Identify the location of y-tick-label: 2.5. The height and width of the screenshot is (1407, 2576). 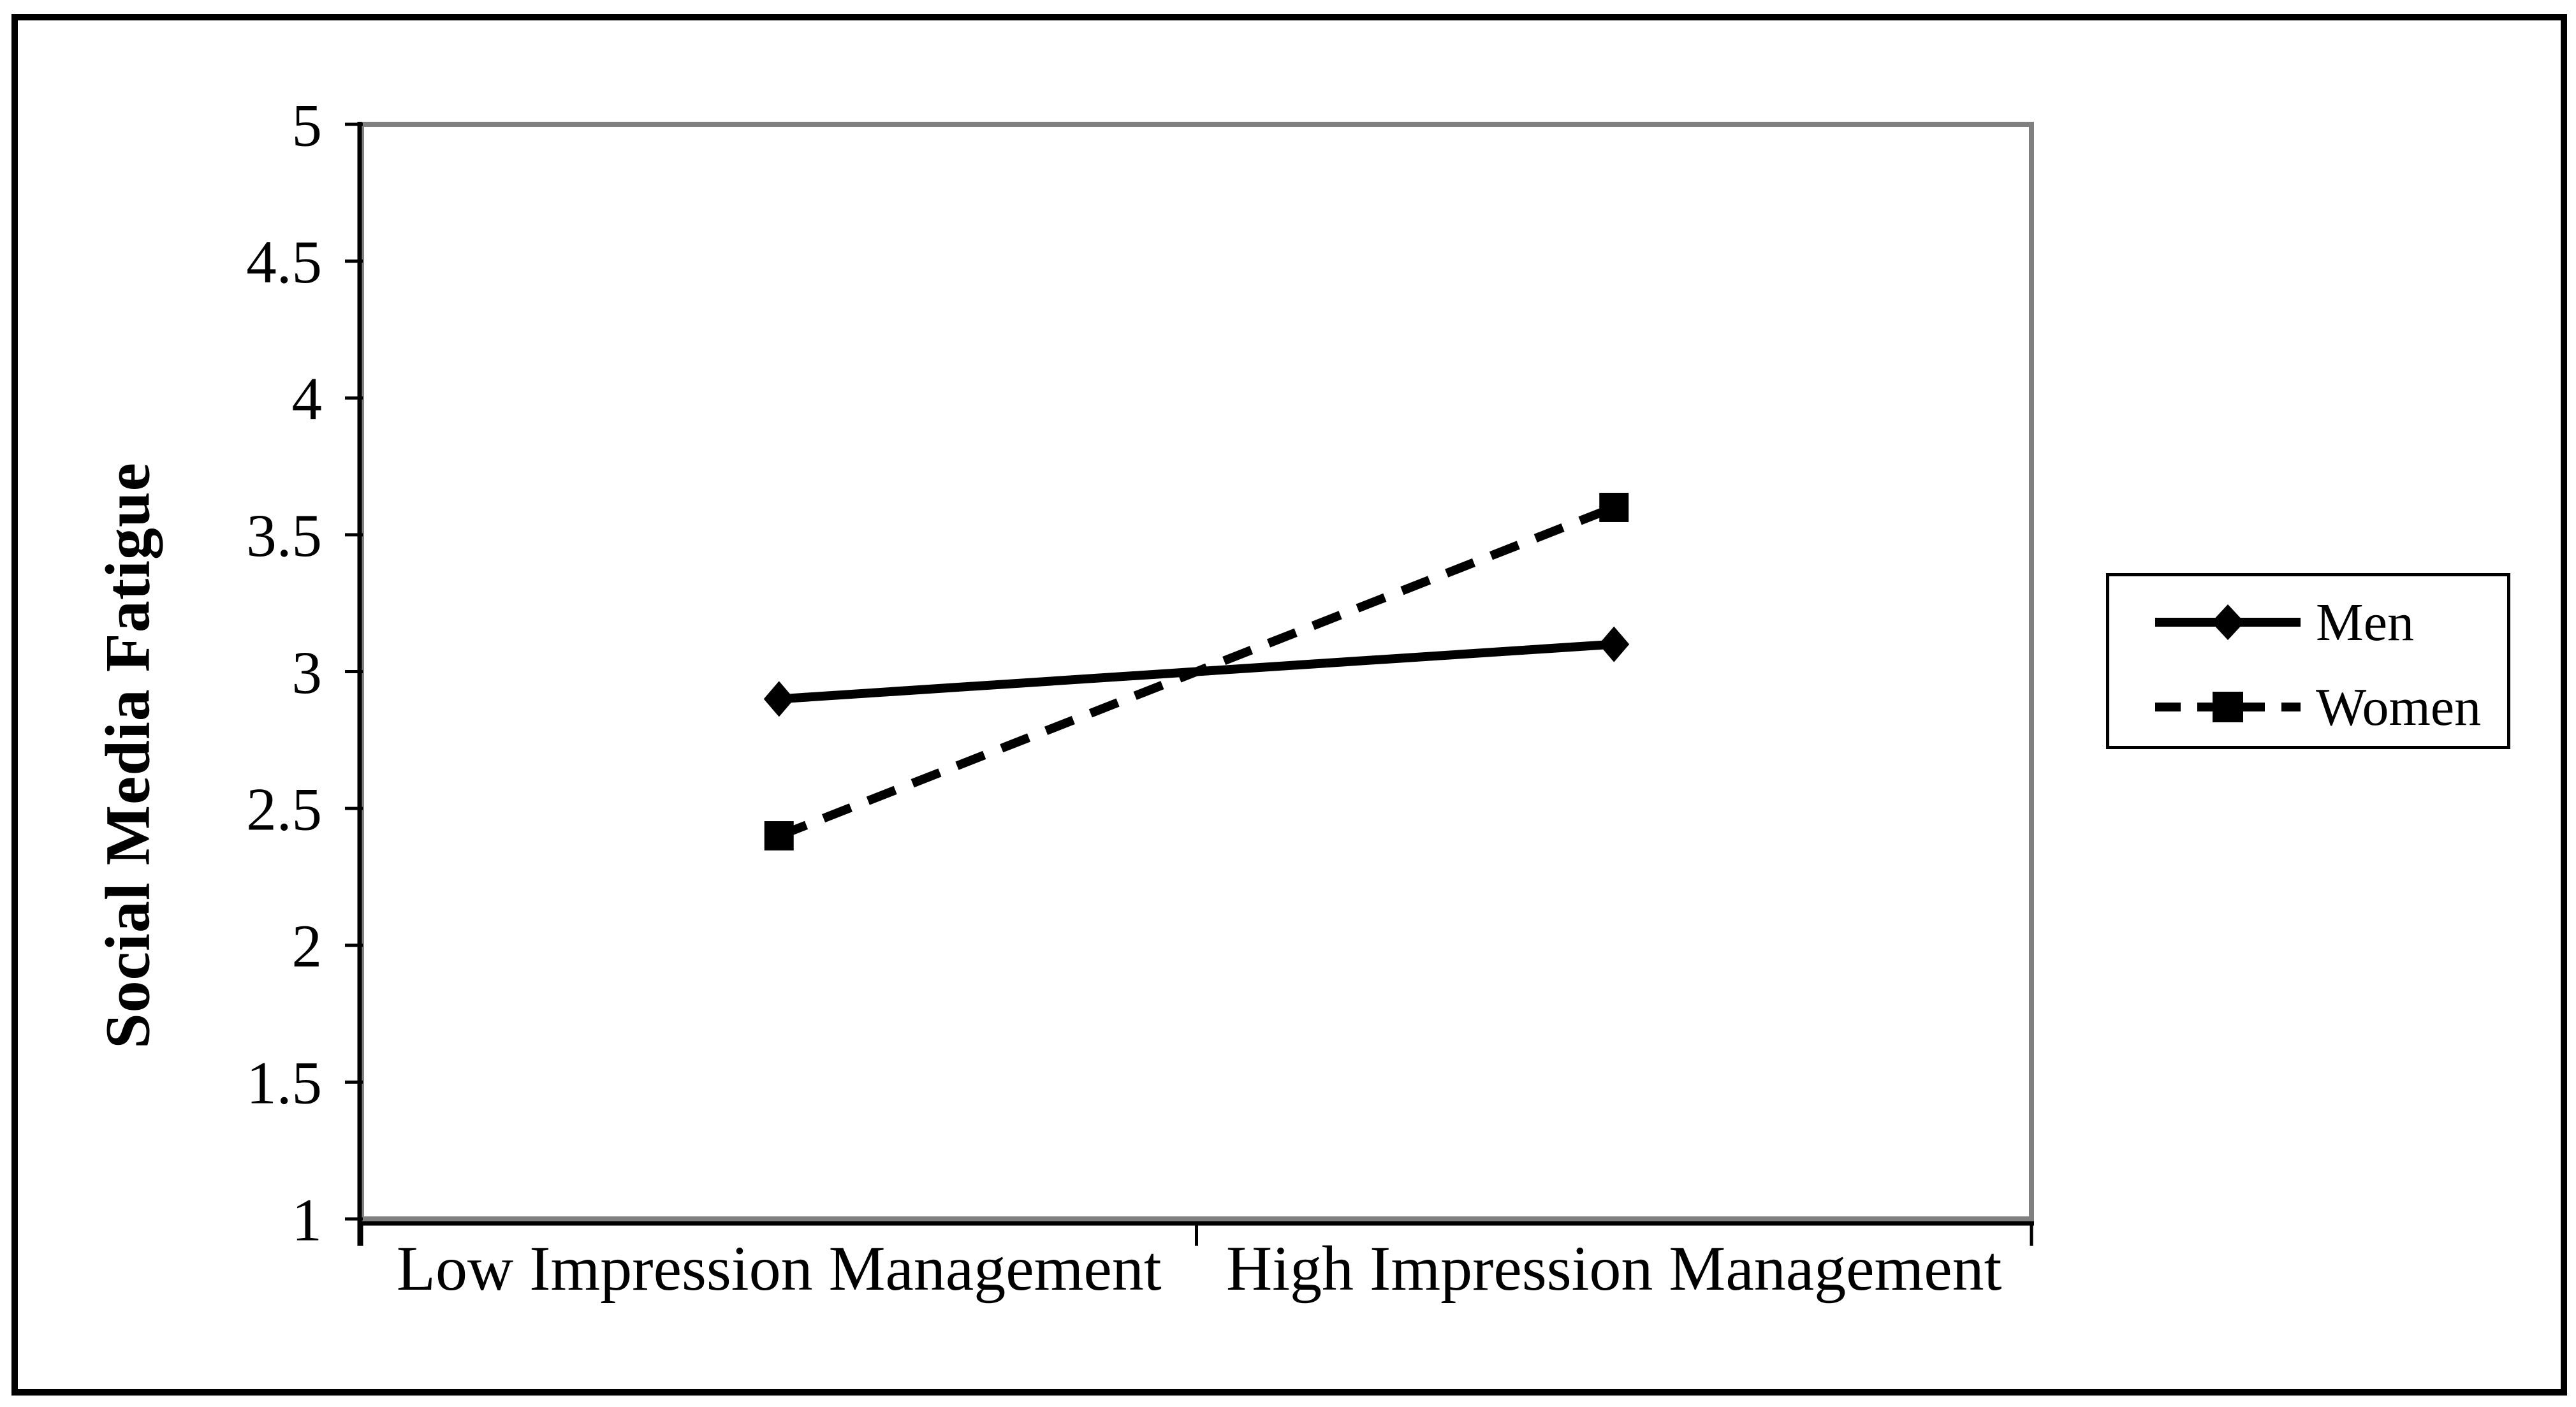
(284, 809).